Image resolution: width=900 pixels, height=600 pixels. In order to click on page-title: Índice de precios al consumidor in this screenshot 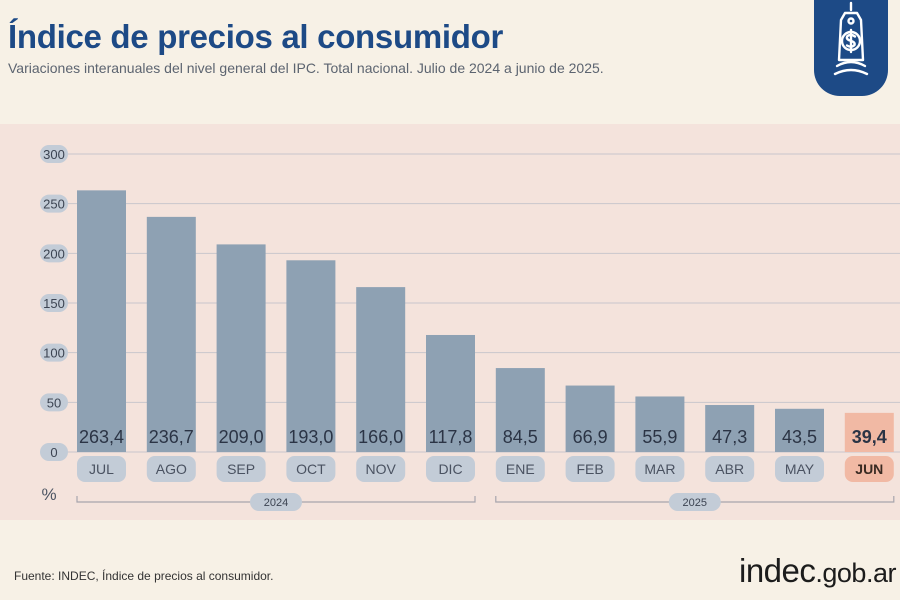, I will do `click(255, 36)`.